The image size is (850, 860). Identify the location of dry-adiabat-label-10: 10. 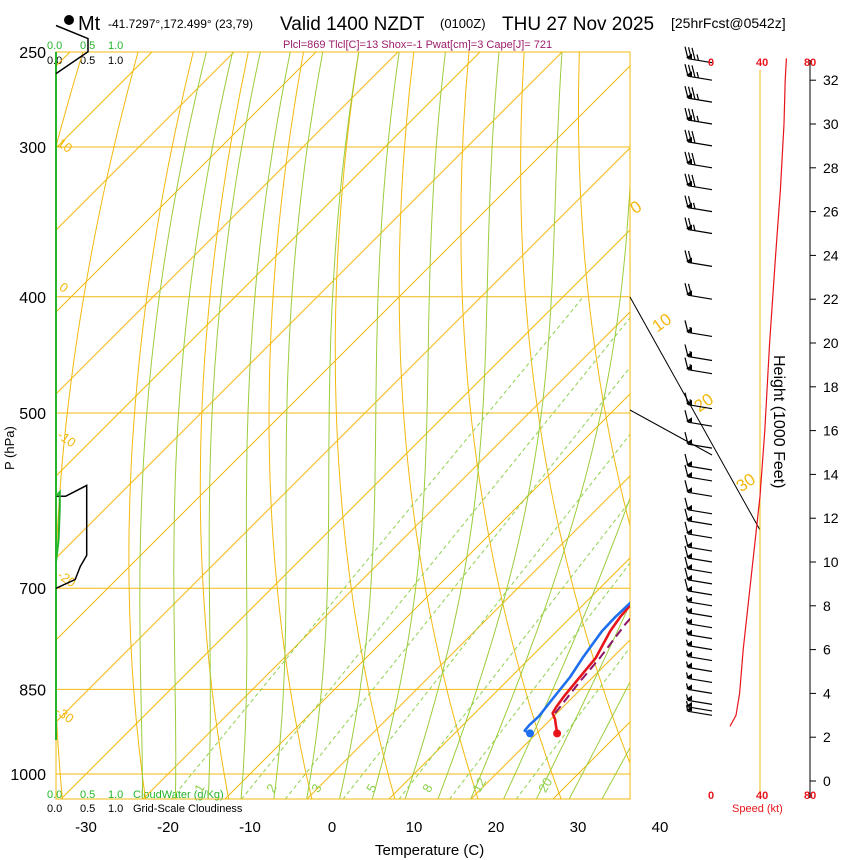
(65, 145).